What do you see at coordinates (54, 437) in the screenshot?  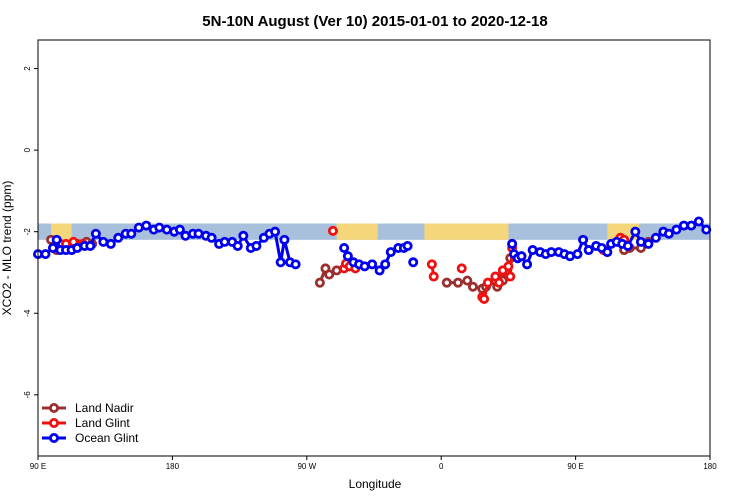 I see `legend-marker-ocean-glint` at bounding box center [54, 437].